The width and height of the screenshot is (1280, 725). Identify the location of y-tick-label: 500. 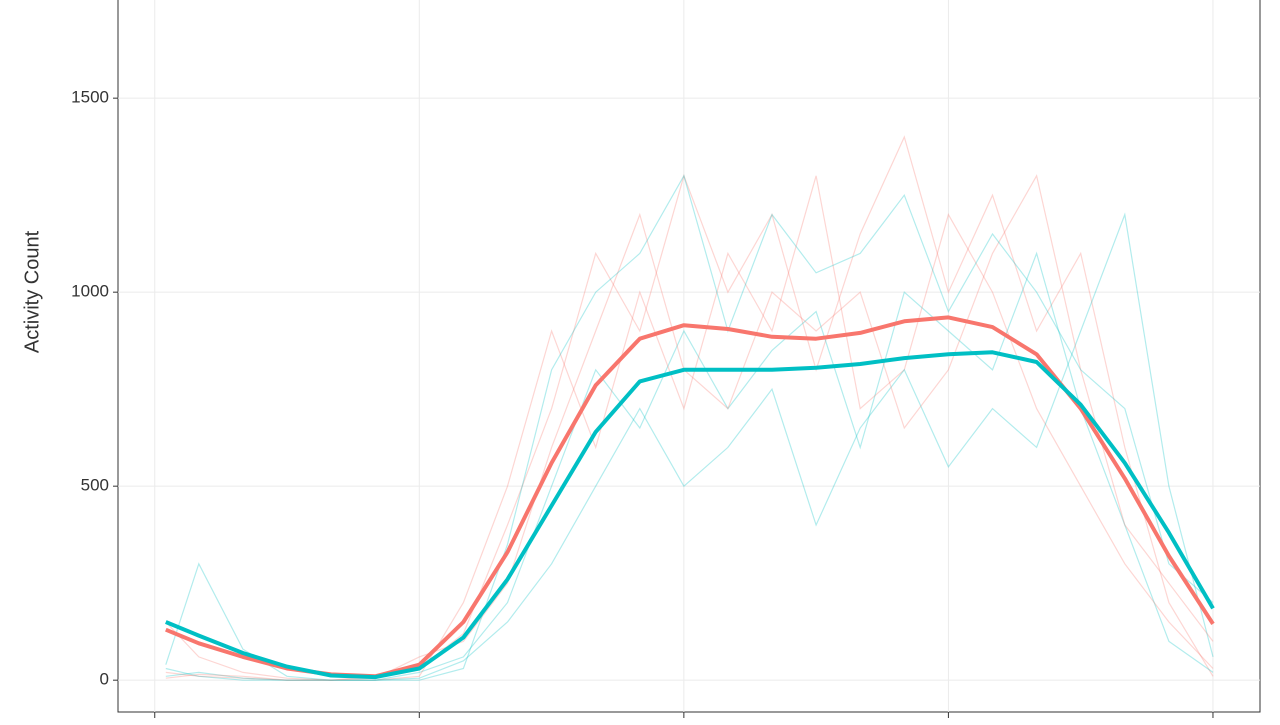
(95, 485).